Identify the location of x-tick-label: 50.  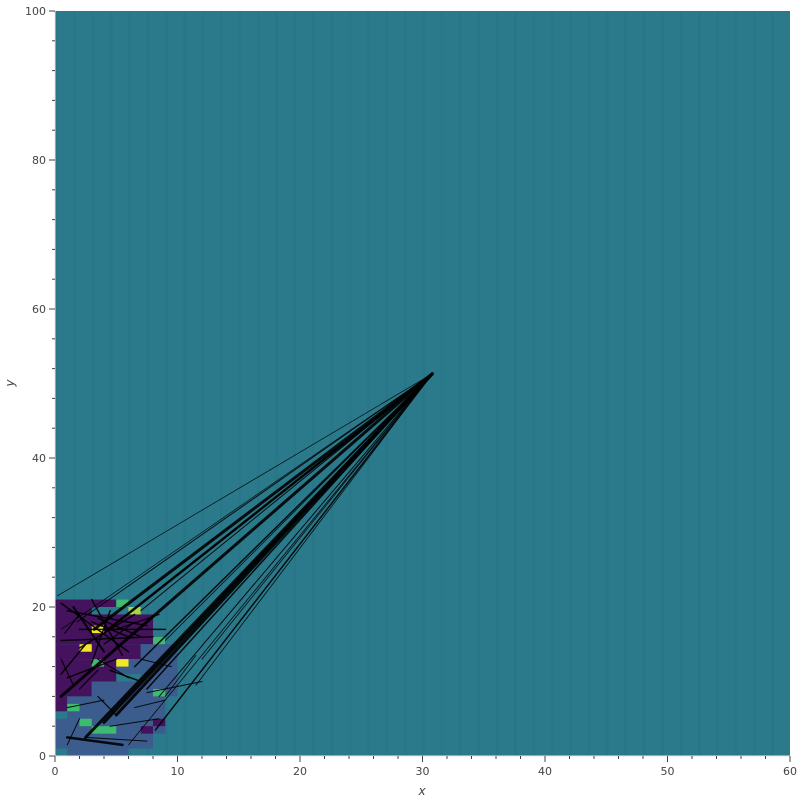
(668, 771).